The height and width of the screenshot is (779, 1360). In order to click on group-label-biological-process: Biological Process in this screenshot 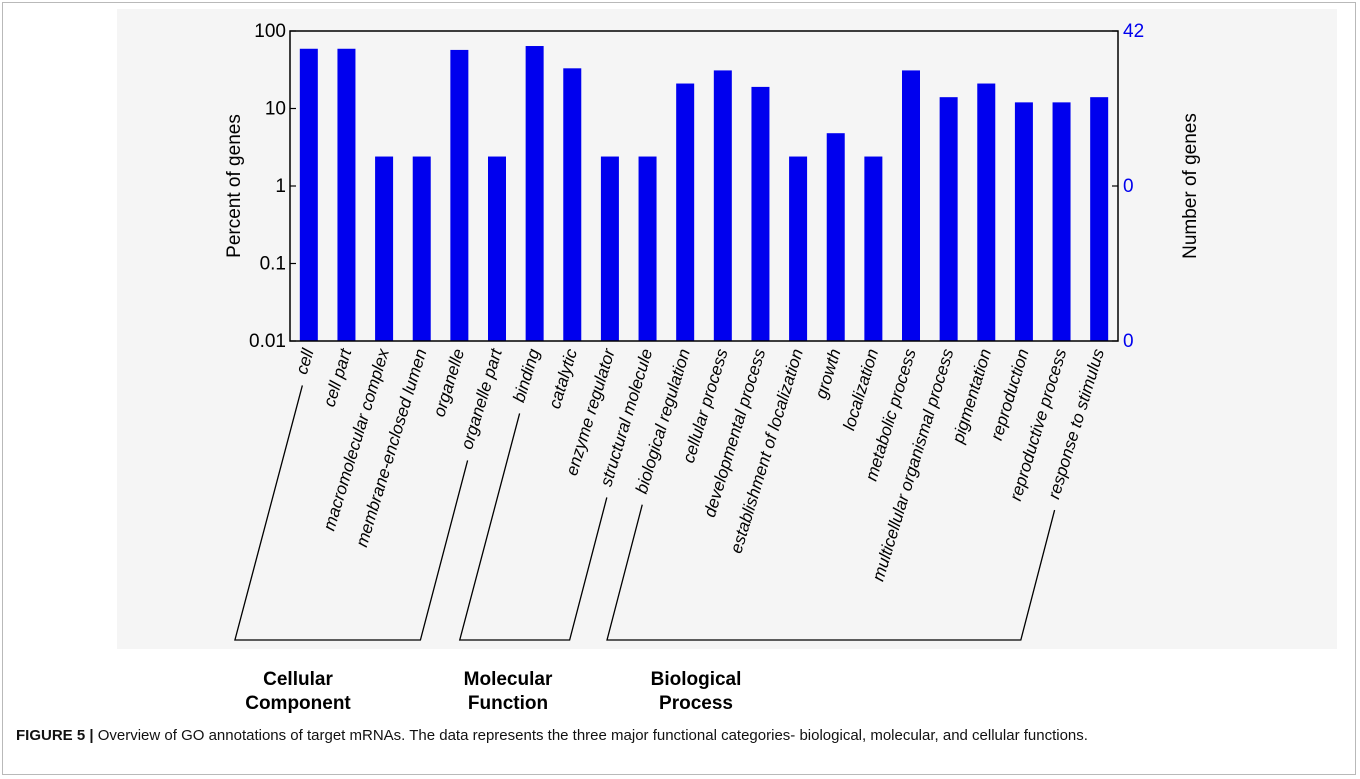, I will do `click(696, 691)`.